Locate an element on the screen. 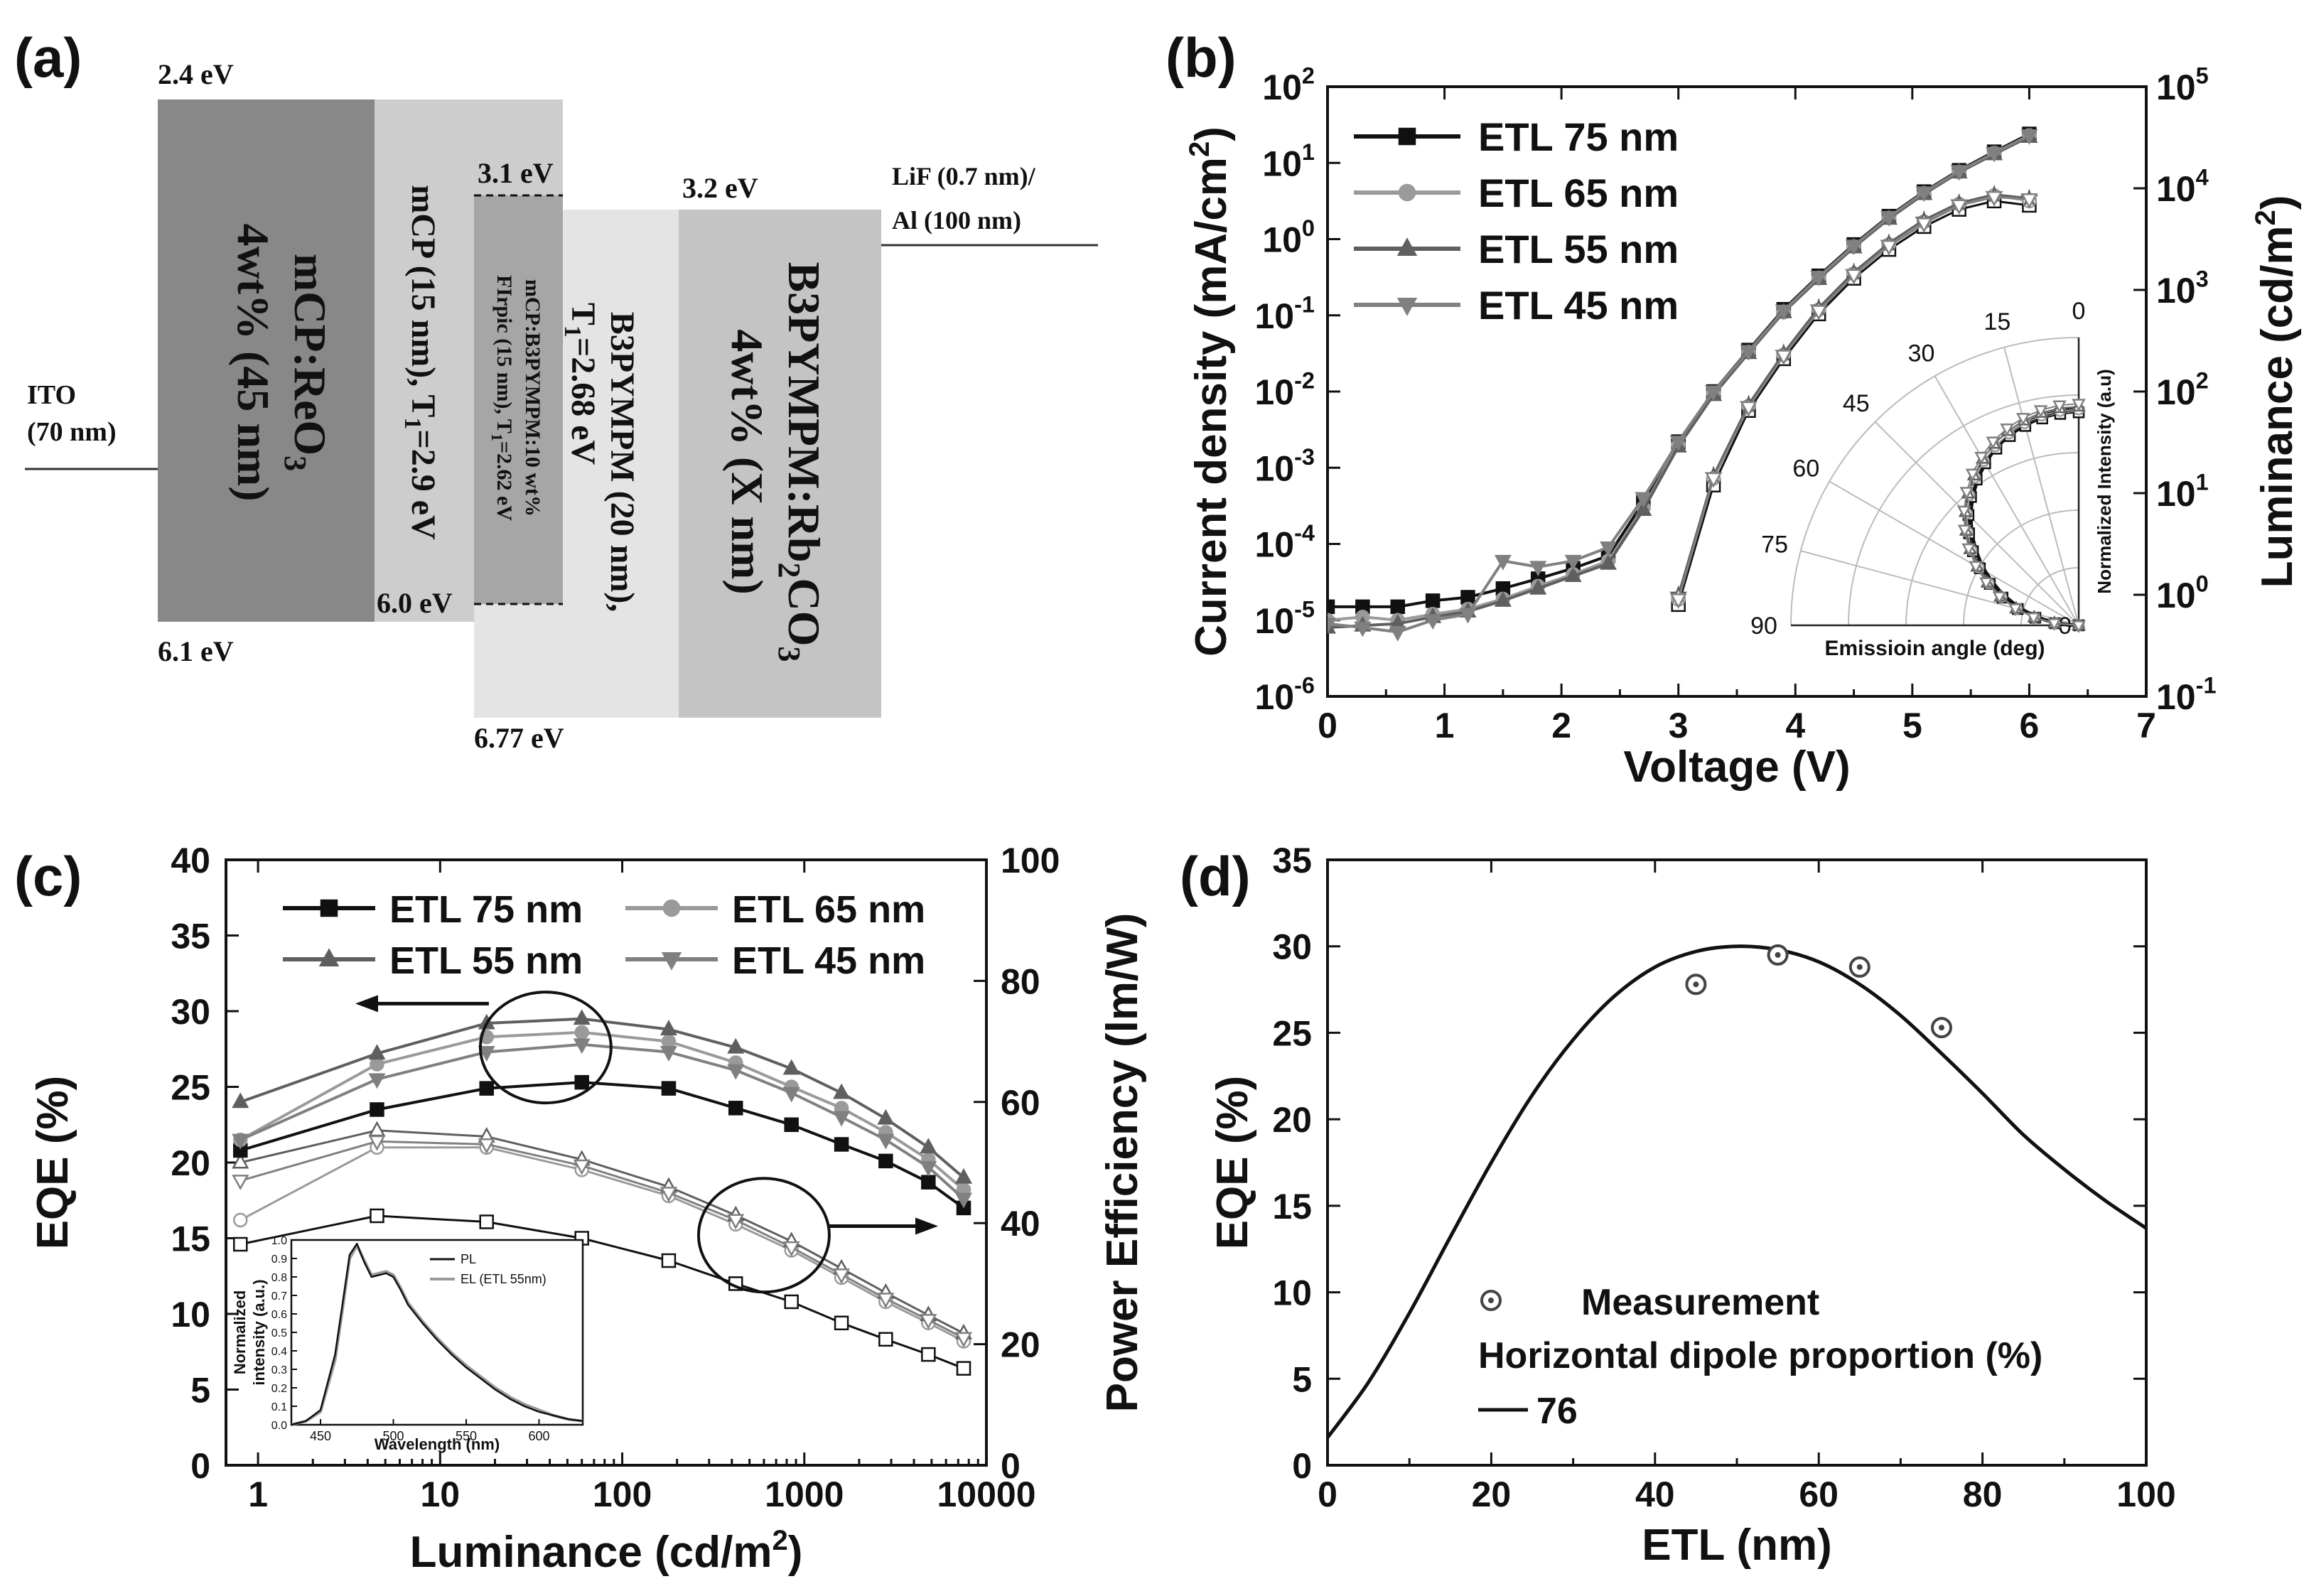 This screenshot has width=2304, height=1596. eil-layer-label-2: 4wt% (X nm) is located at coordinates (748, 461).